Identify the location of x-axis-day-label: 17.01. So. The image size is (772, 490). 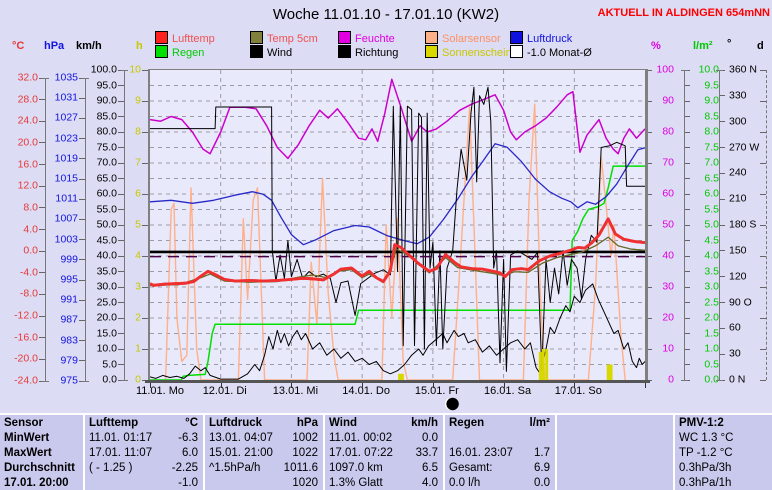
(578, 391).